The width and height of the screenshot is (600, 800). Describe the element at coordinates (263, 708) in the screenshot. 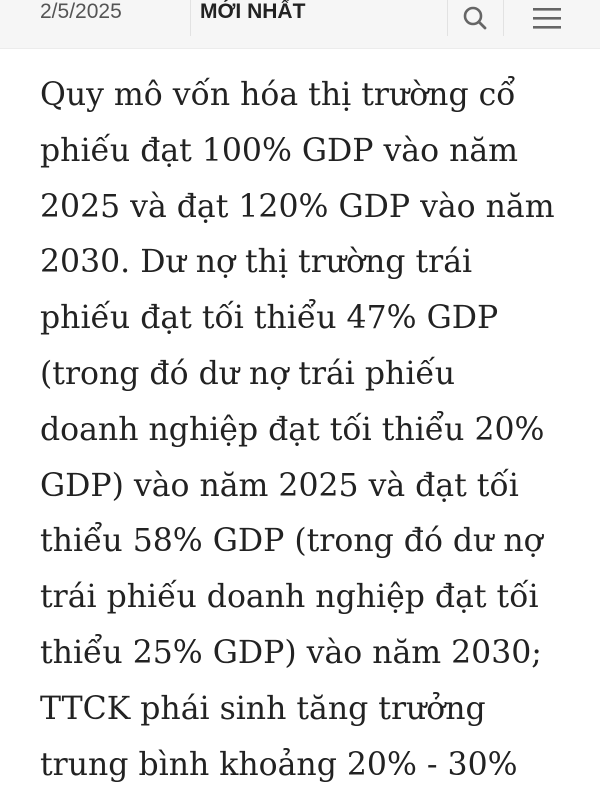

I see `article-line: TTCK phái sinh tăng trưởng` at that location.